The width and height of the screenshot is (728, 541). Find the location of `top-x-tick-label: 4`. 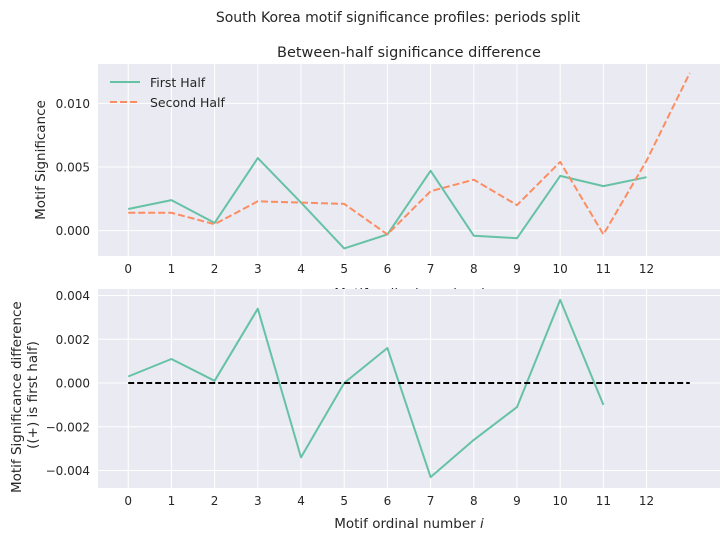

top-x-tick-label: 4 is located at coordinates (301, 269).